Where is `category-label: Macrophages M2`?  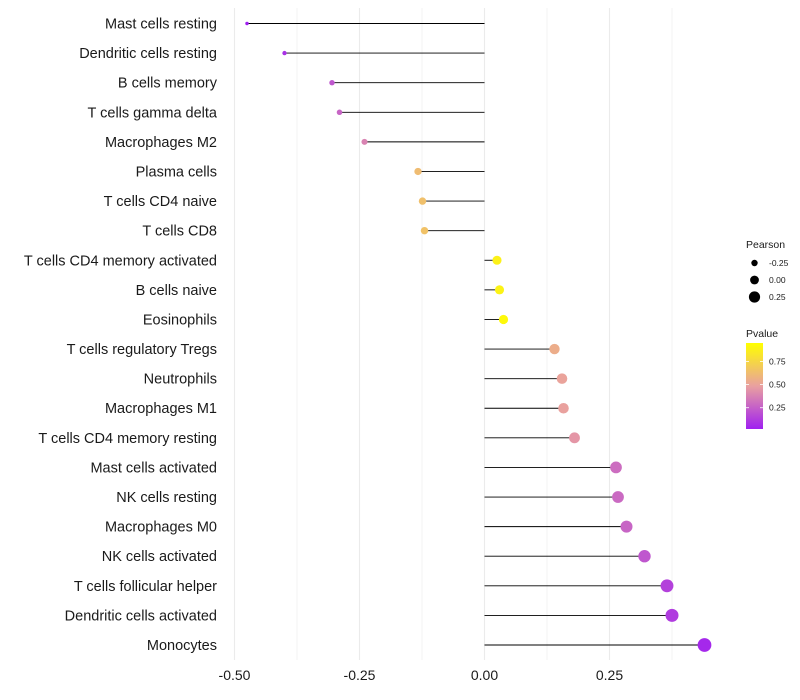 category-label: Macrophages M2 is located at coordinates (161, 143).